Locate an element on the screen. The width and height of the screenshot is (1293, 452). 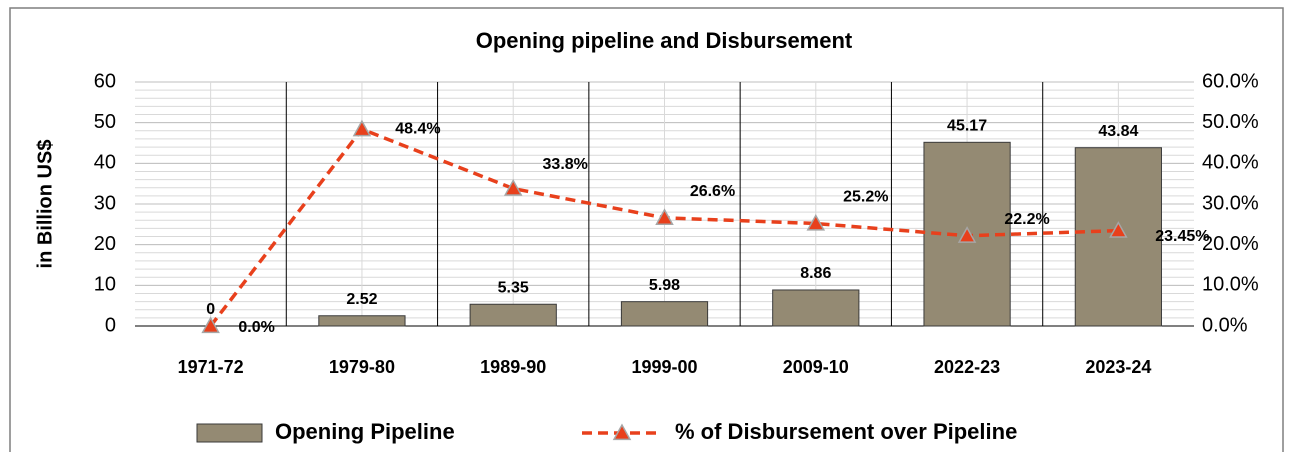
line-data-label: 48.4% is located at coordinates (417, 128).